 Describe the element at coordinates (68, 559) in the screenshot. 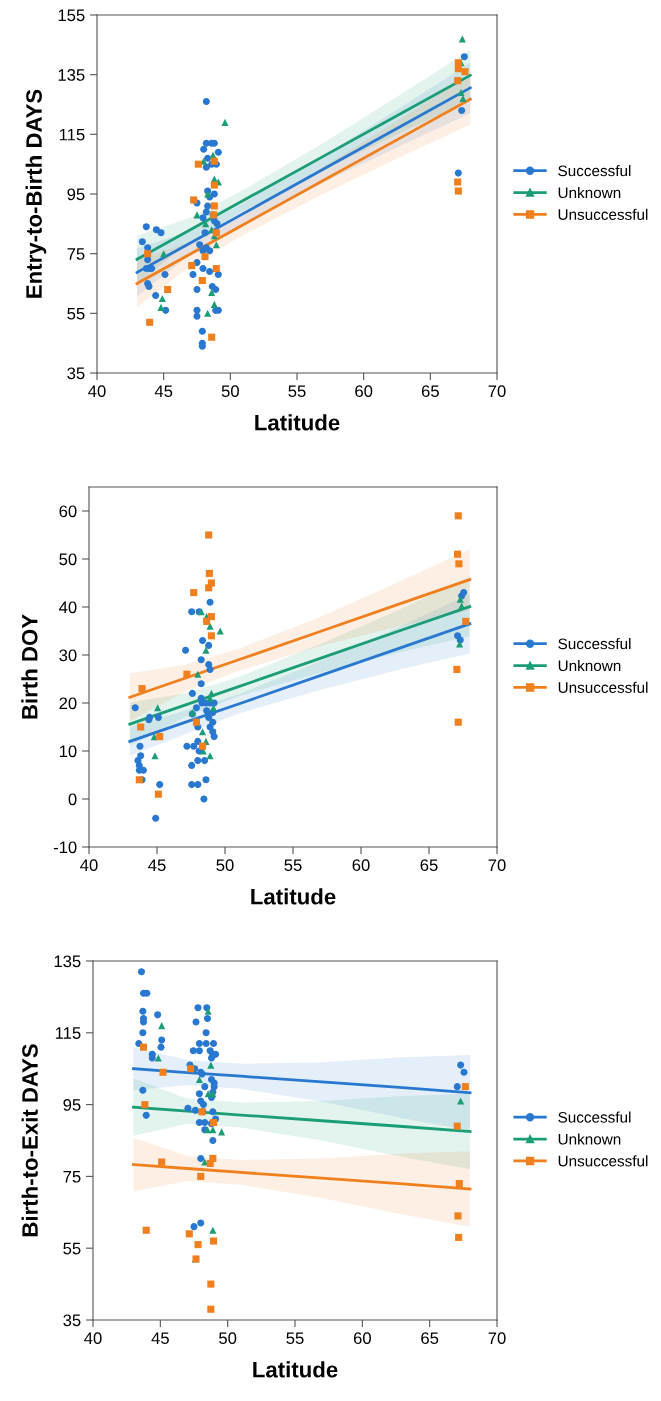

I see `y-tick-label: 50` at that location.